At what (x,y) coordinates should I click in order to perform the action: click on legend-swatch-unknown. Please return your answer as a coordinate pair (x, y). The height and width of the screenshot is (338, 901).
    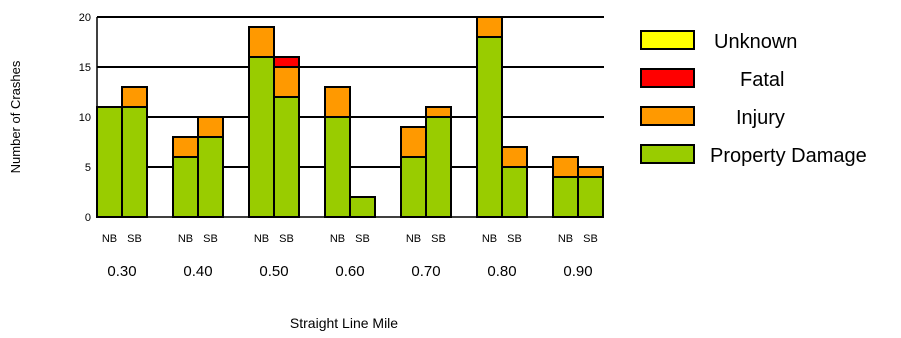
    Looking at the image, I should click on (667, 40).